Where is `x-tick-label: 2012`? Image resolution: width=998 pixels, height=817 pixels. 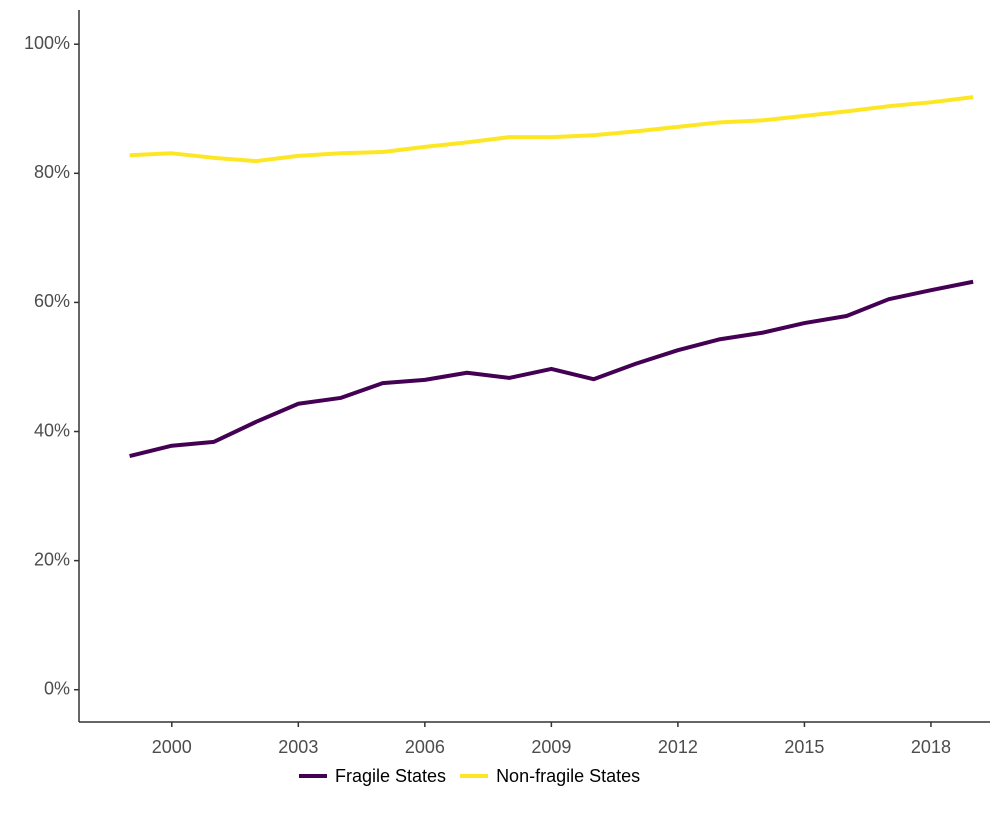 x-tick-label: 2012 is located at coordinates (678, 747).